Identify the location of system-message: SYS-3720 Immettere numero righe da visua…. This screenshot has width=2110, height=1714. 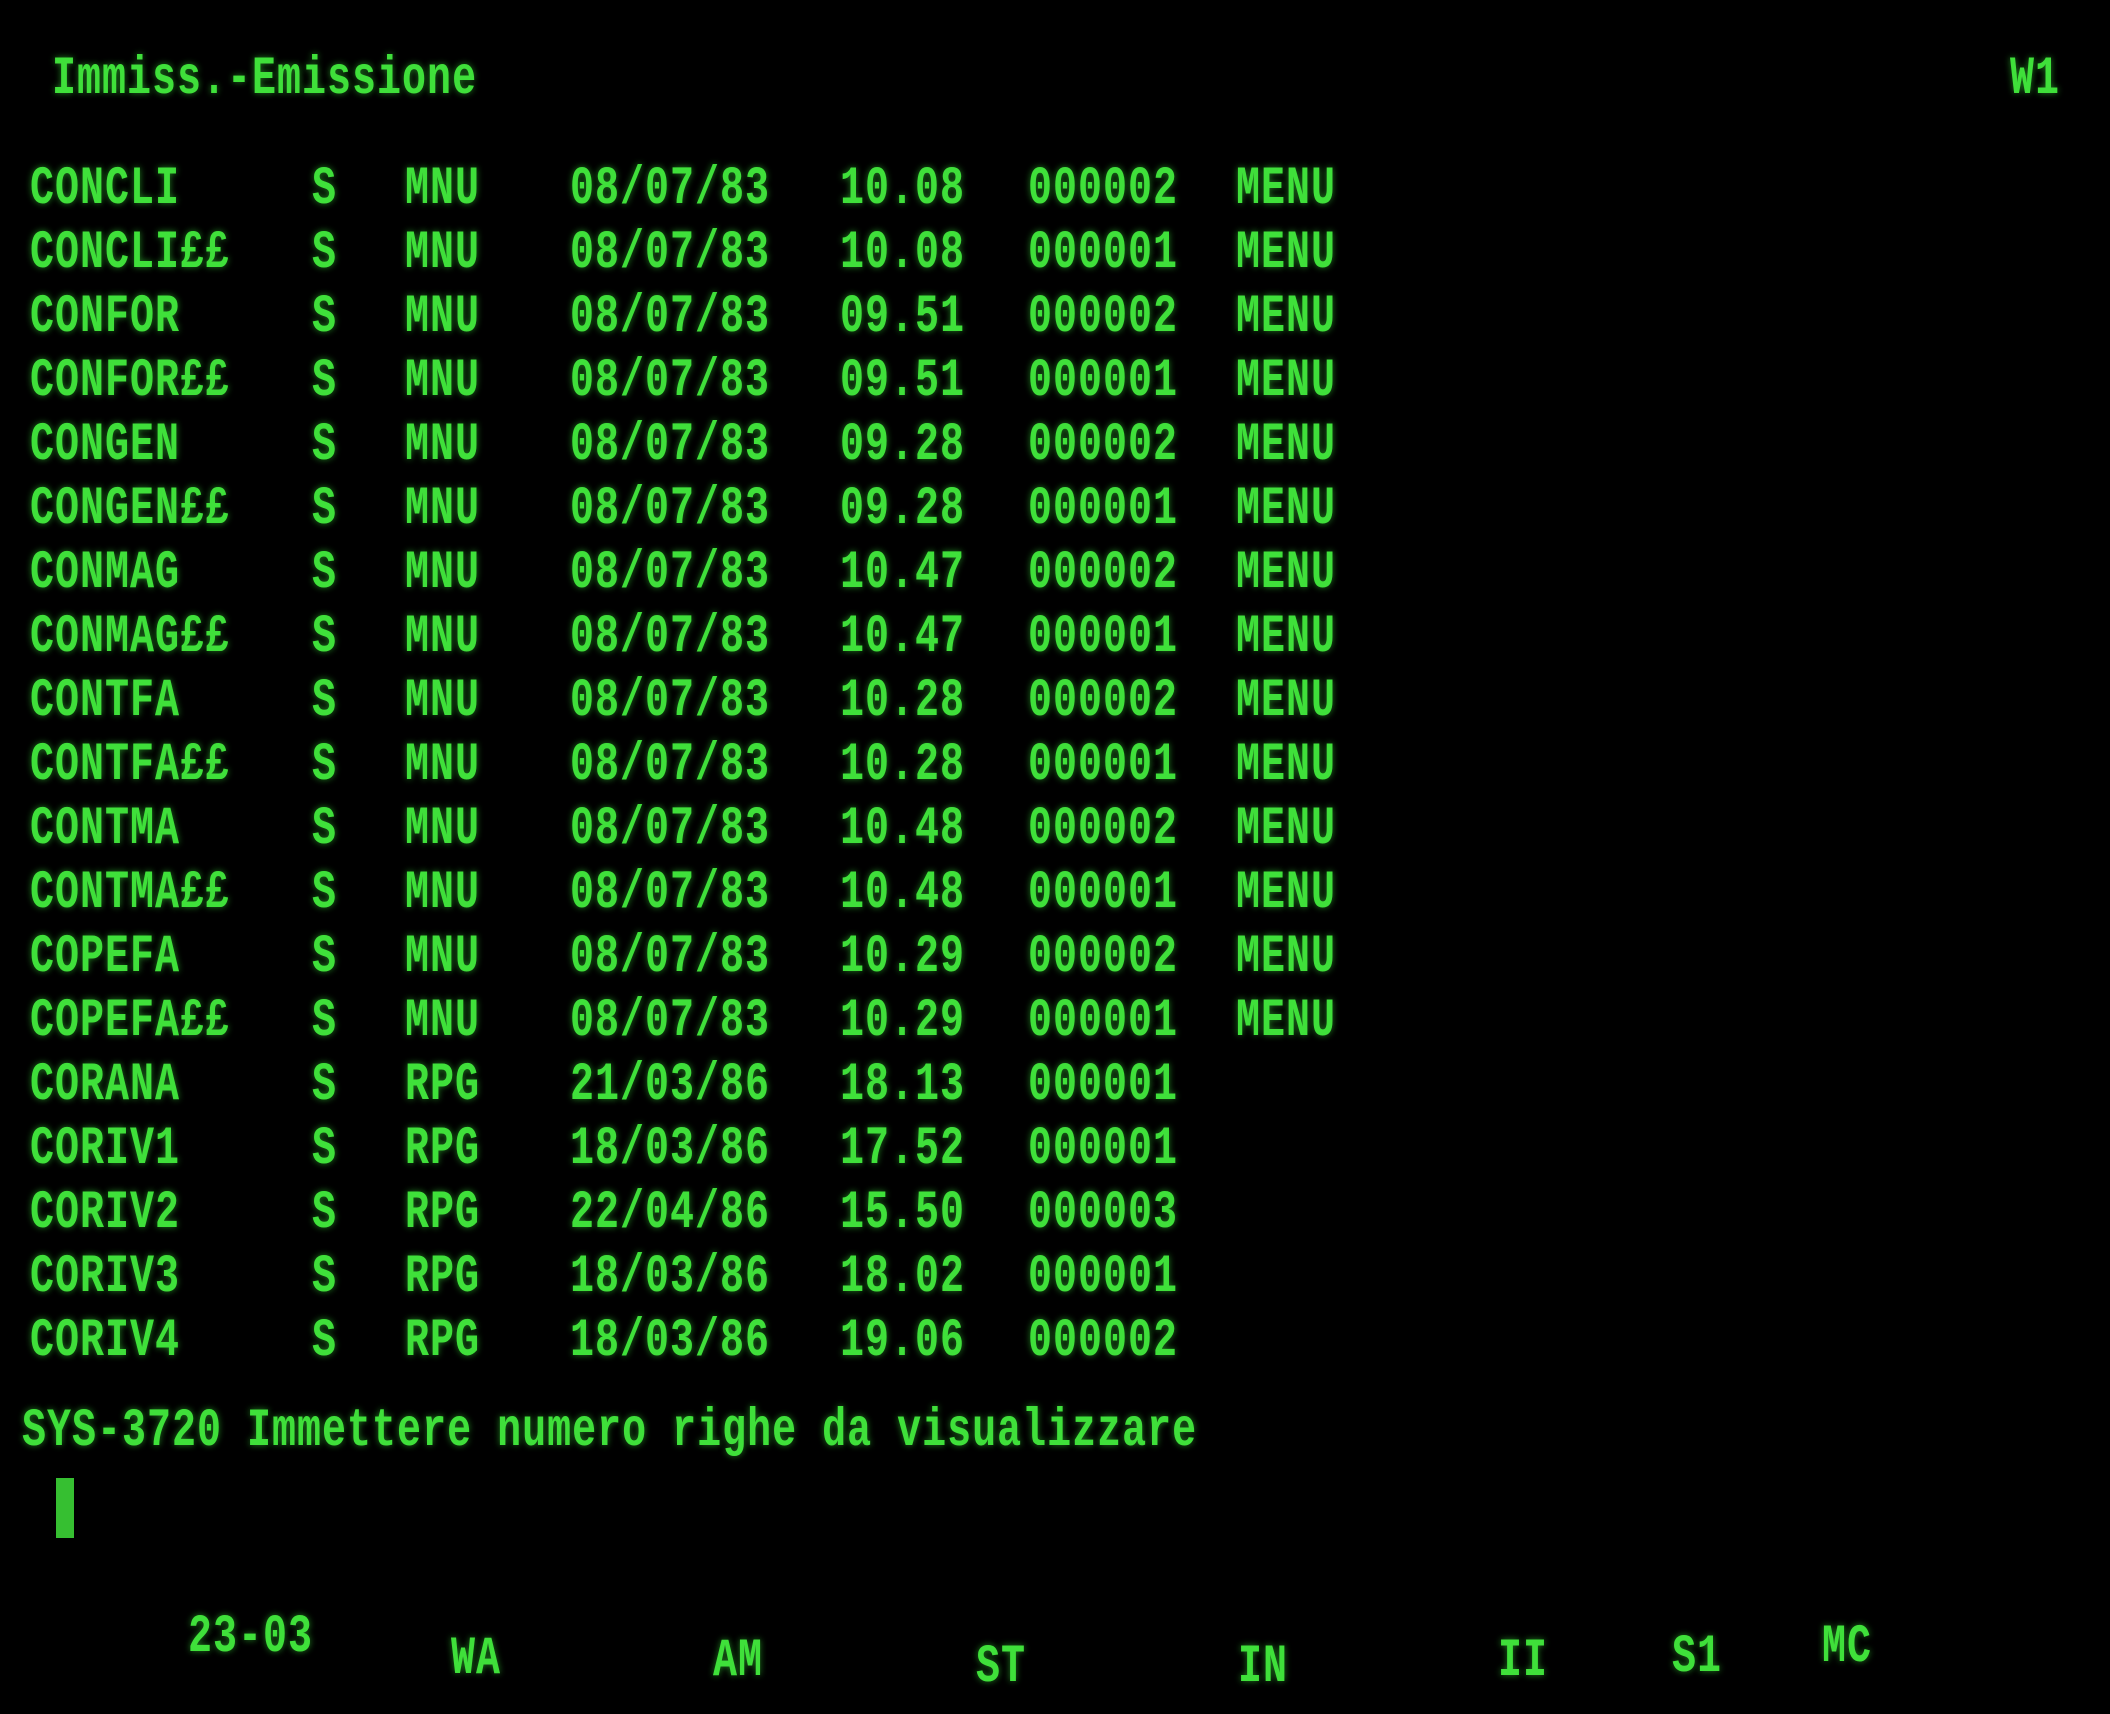
(610, 1432).